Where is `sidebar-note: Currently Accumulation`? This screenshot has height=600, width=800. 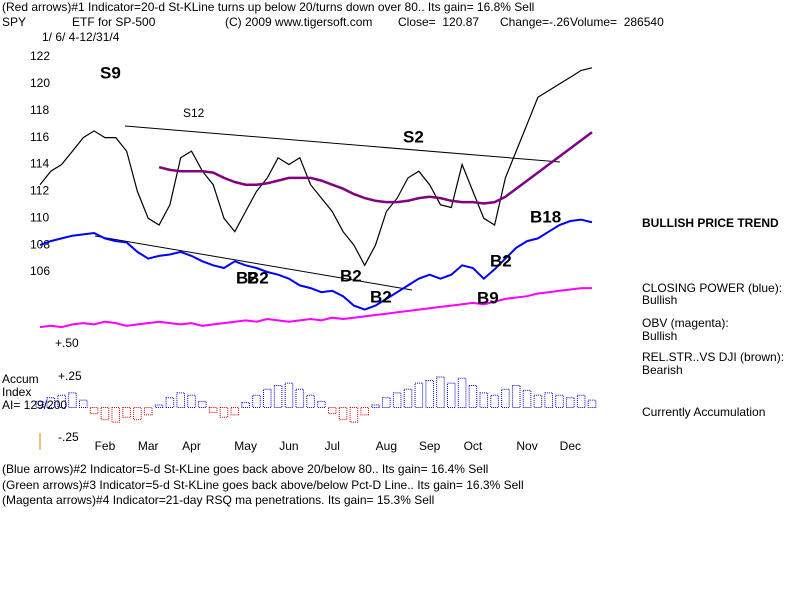 sidebar-note: Currently Accumulation is located at coordinates (703, 412).